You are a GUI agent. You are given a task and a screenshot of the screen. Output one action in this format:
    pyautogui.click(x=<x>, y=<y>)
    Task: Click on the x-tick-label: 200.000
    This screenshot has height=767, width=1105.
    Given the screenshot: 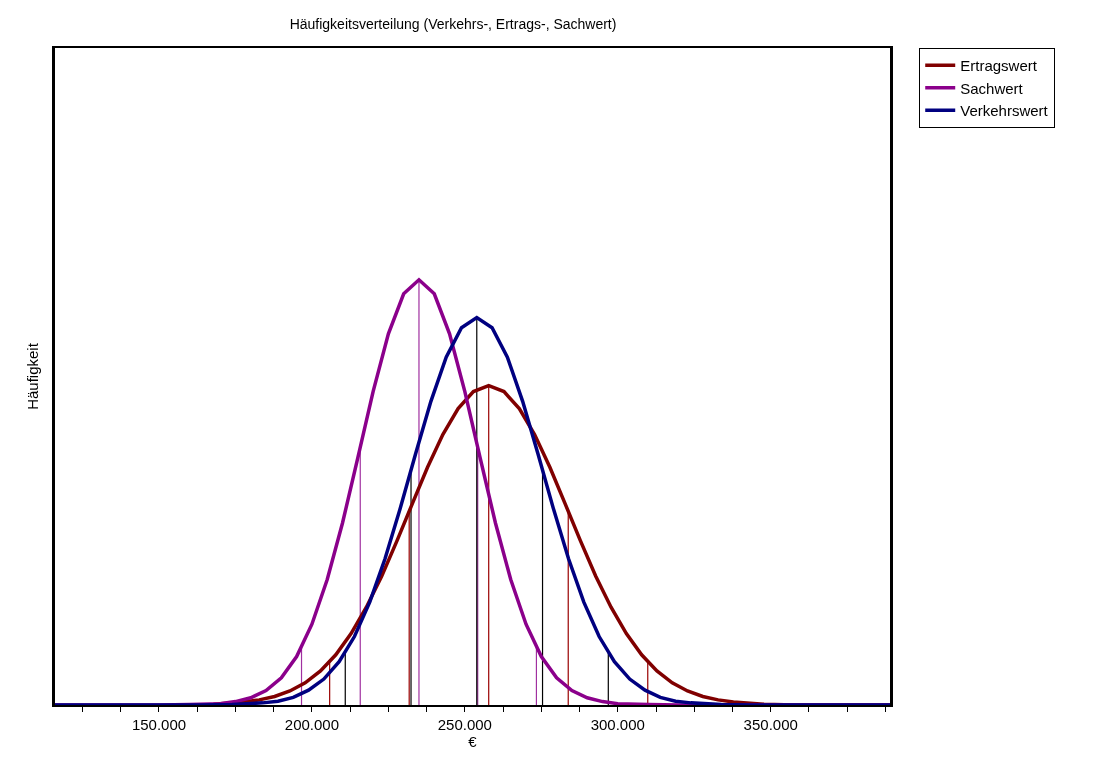 What is the action you would take?
    pyautogui.click(x=312, y=724)
    